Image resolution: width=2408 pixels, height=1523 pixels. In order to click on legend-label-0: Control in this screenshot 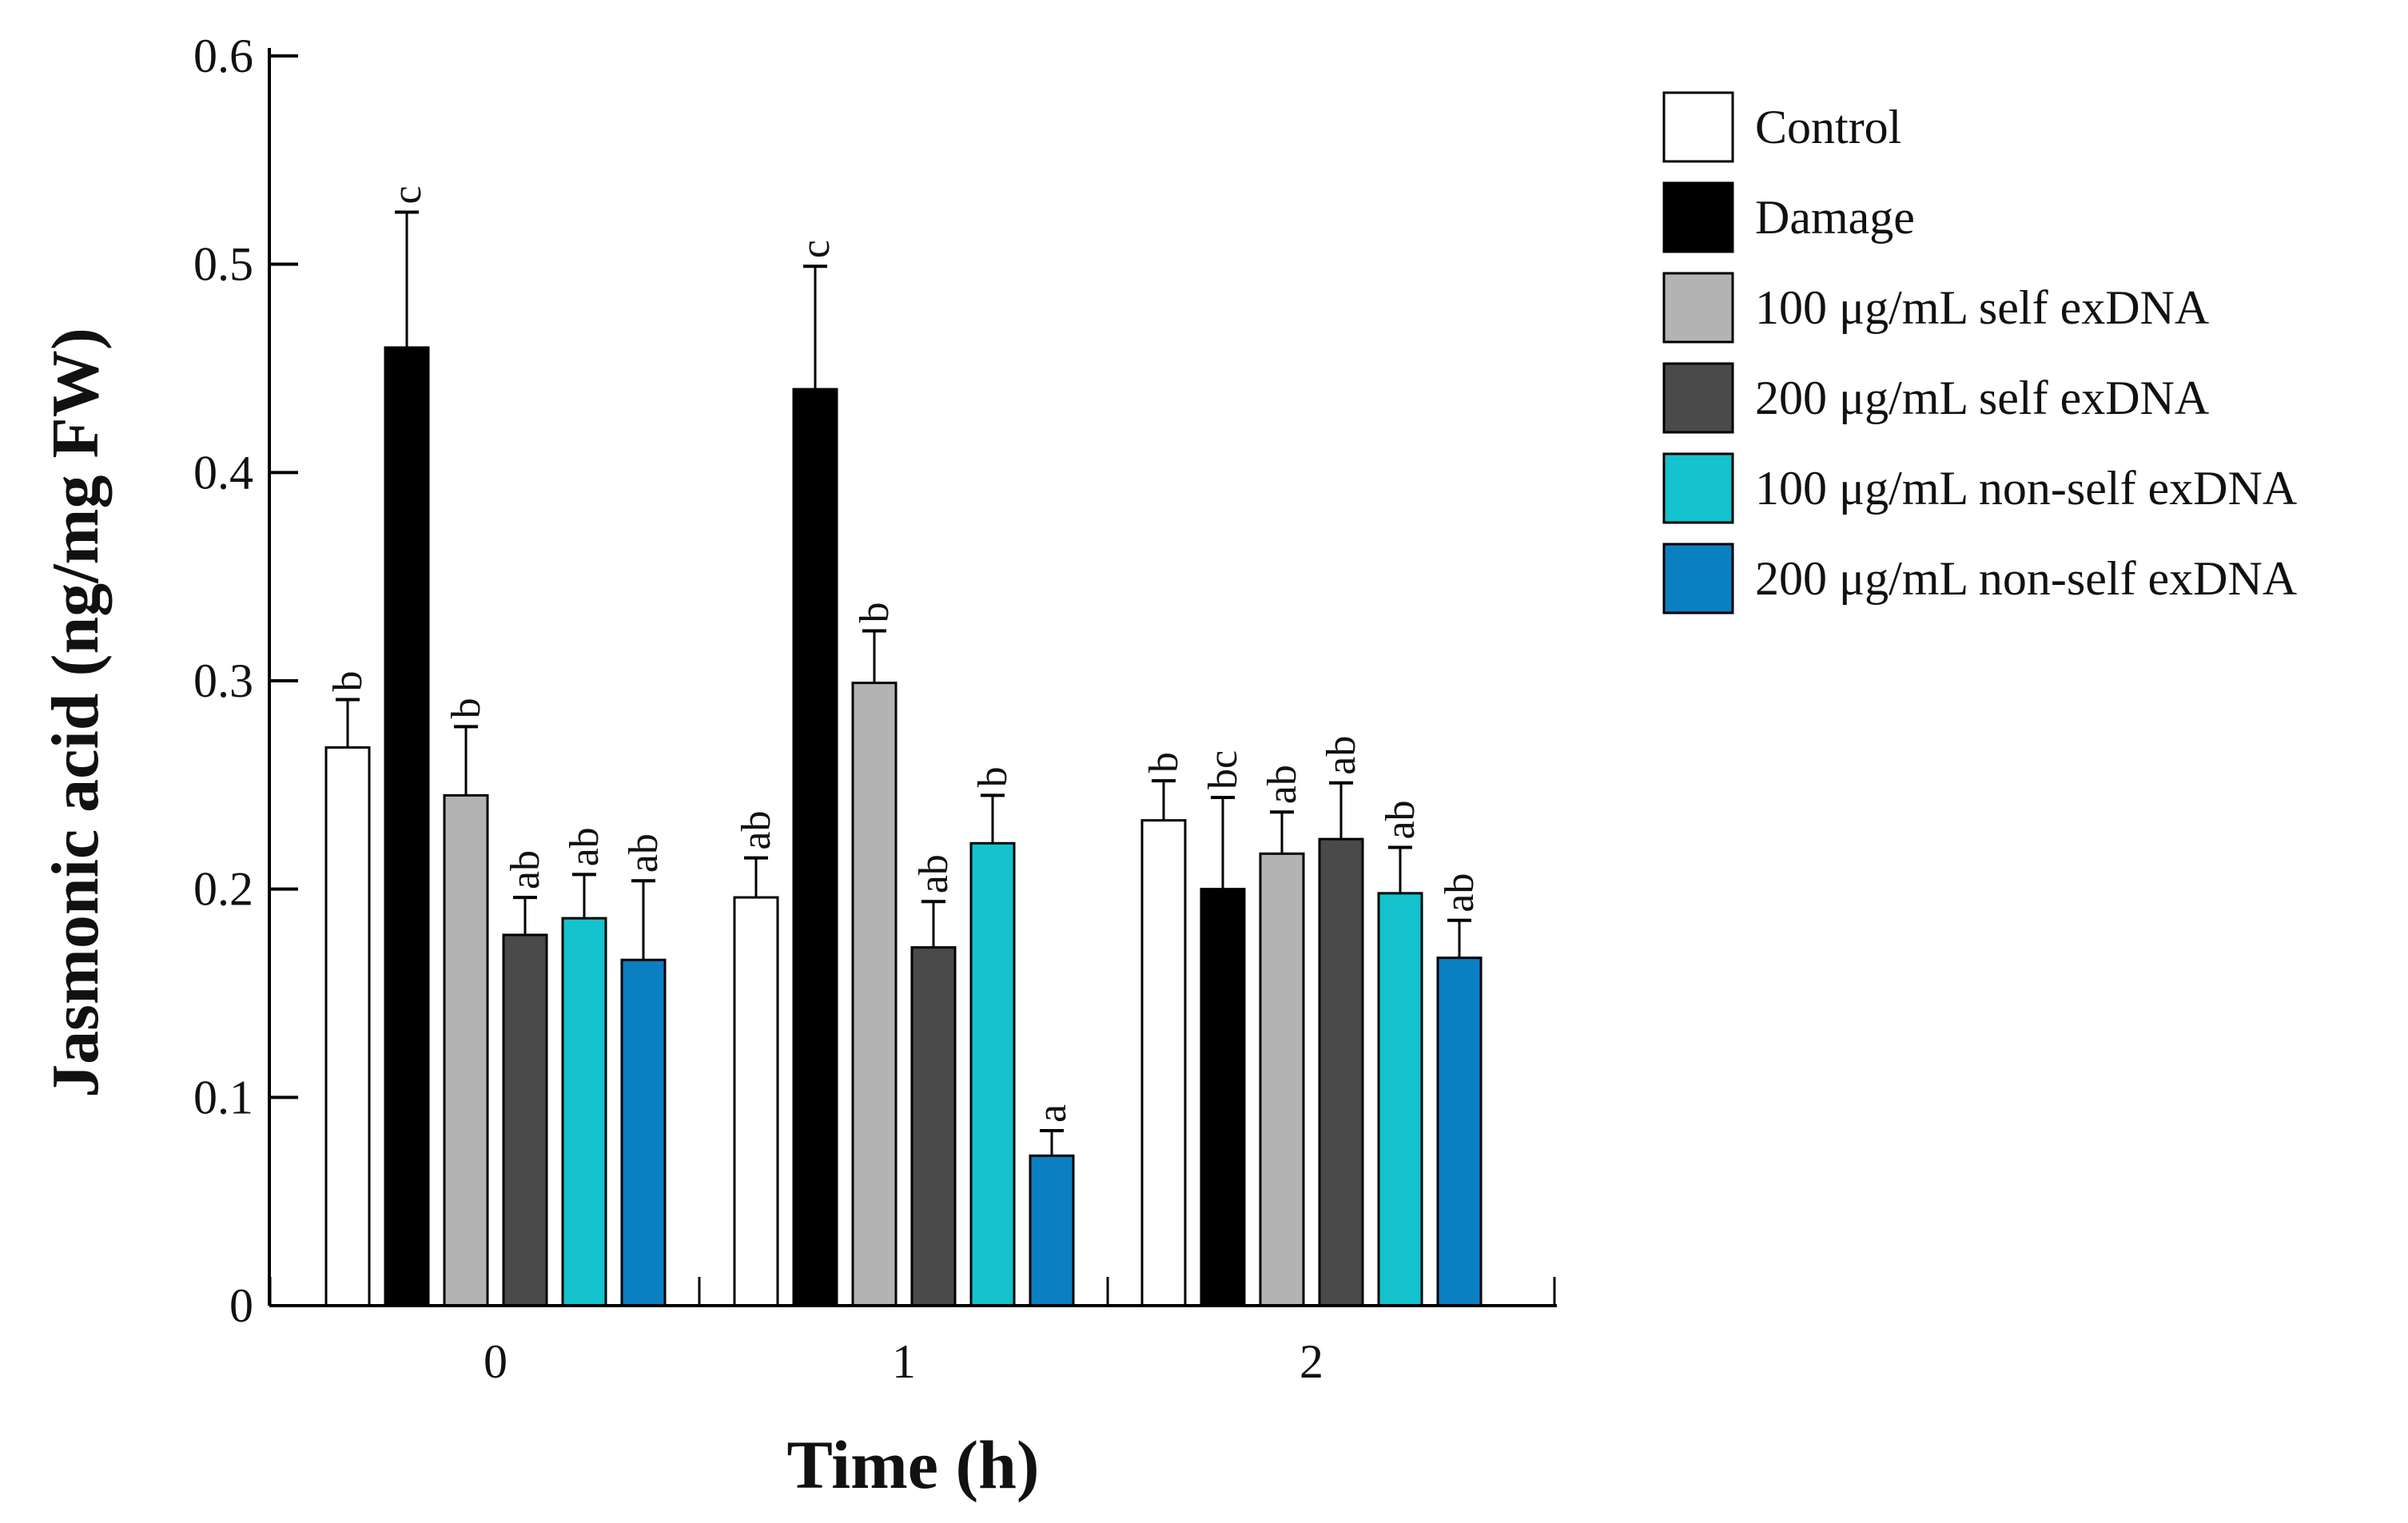, I will do `click(1828, 127)`.